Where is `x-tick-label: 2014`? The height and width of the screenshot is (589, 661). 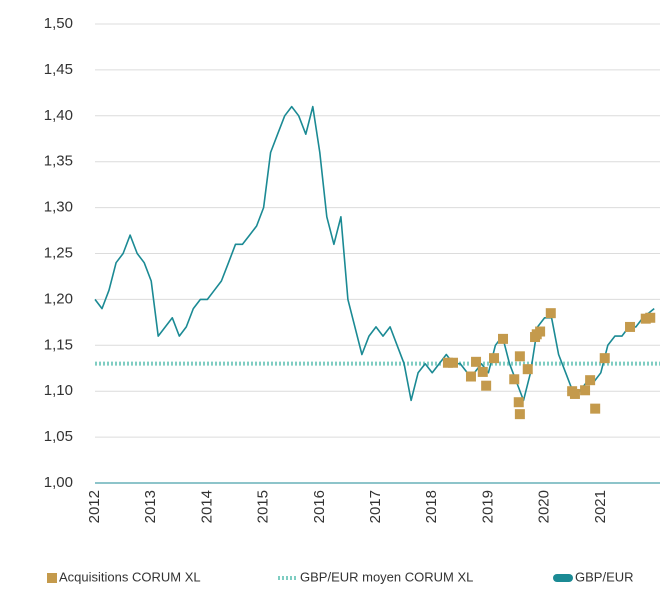 x-tick-label: 2014 is located at coordinates (206, 506).